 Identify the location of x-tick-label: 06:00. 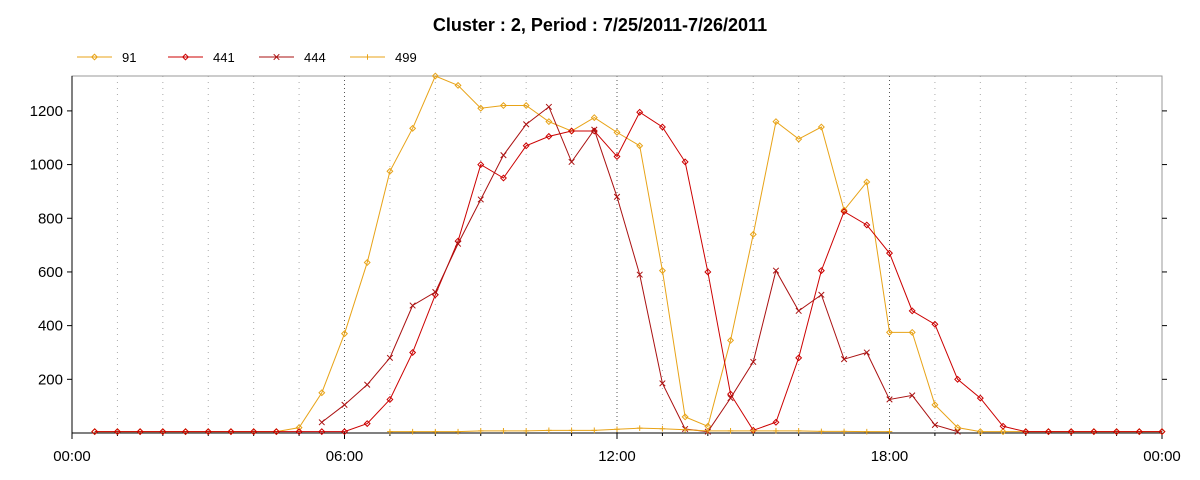
(345, 456).